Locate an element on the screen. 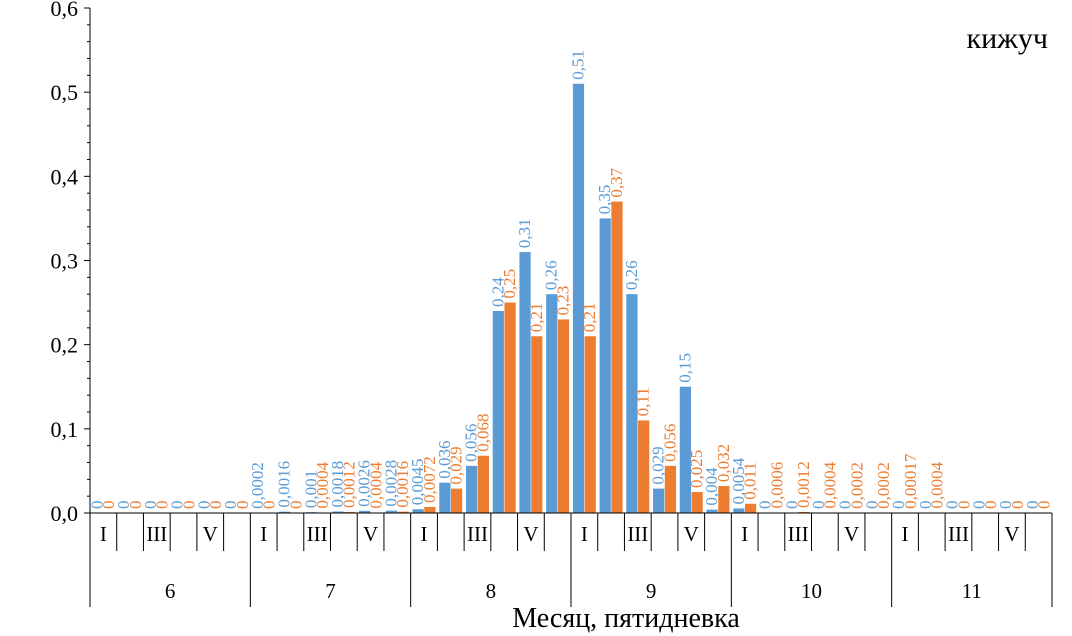 The width and height of the screenshot is (1072, 636). month-label: 11 is located at coordinates (972, 591).